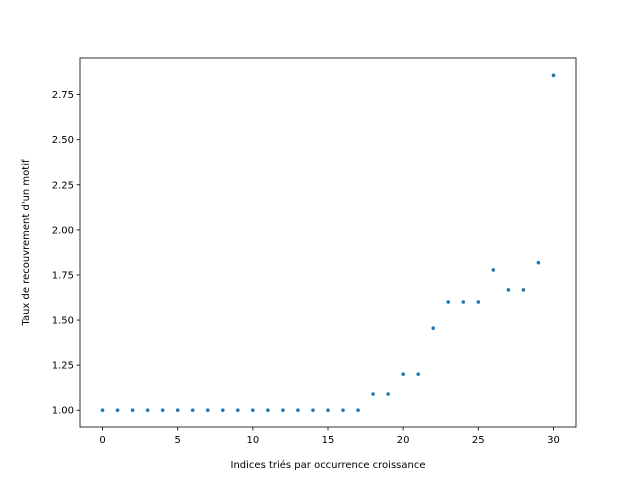 The height and width of the screenshot is (480, 640). I want to click on y-tick-label: 2.50, so click(63, 140).